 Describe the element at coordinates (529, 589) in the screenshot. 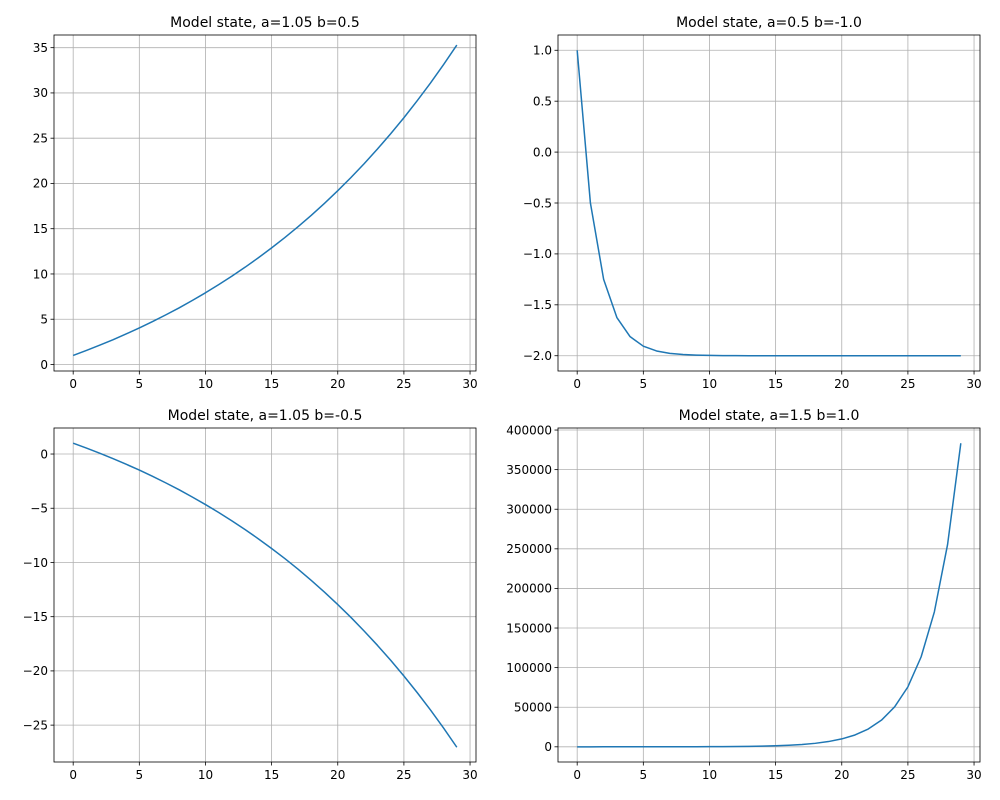

I see `y-tick-label: 200000` at that location.